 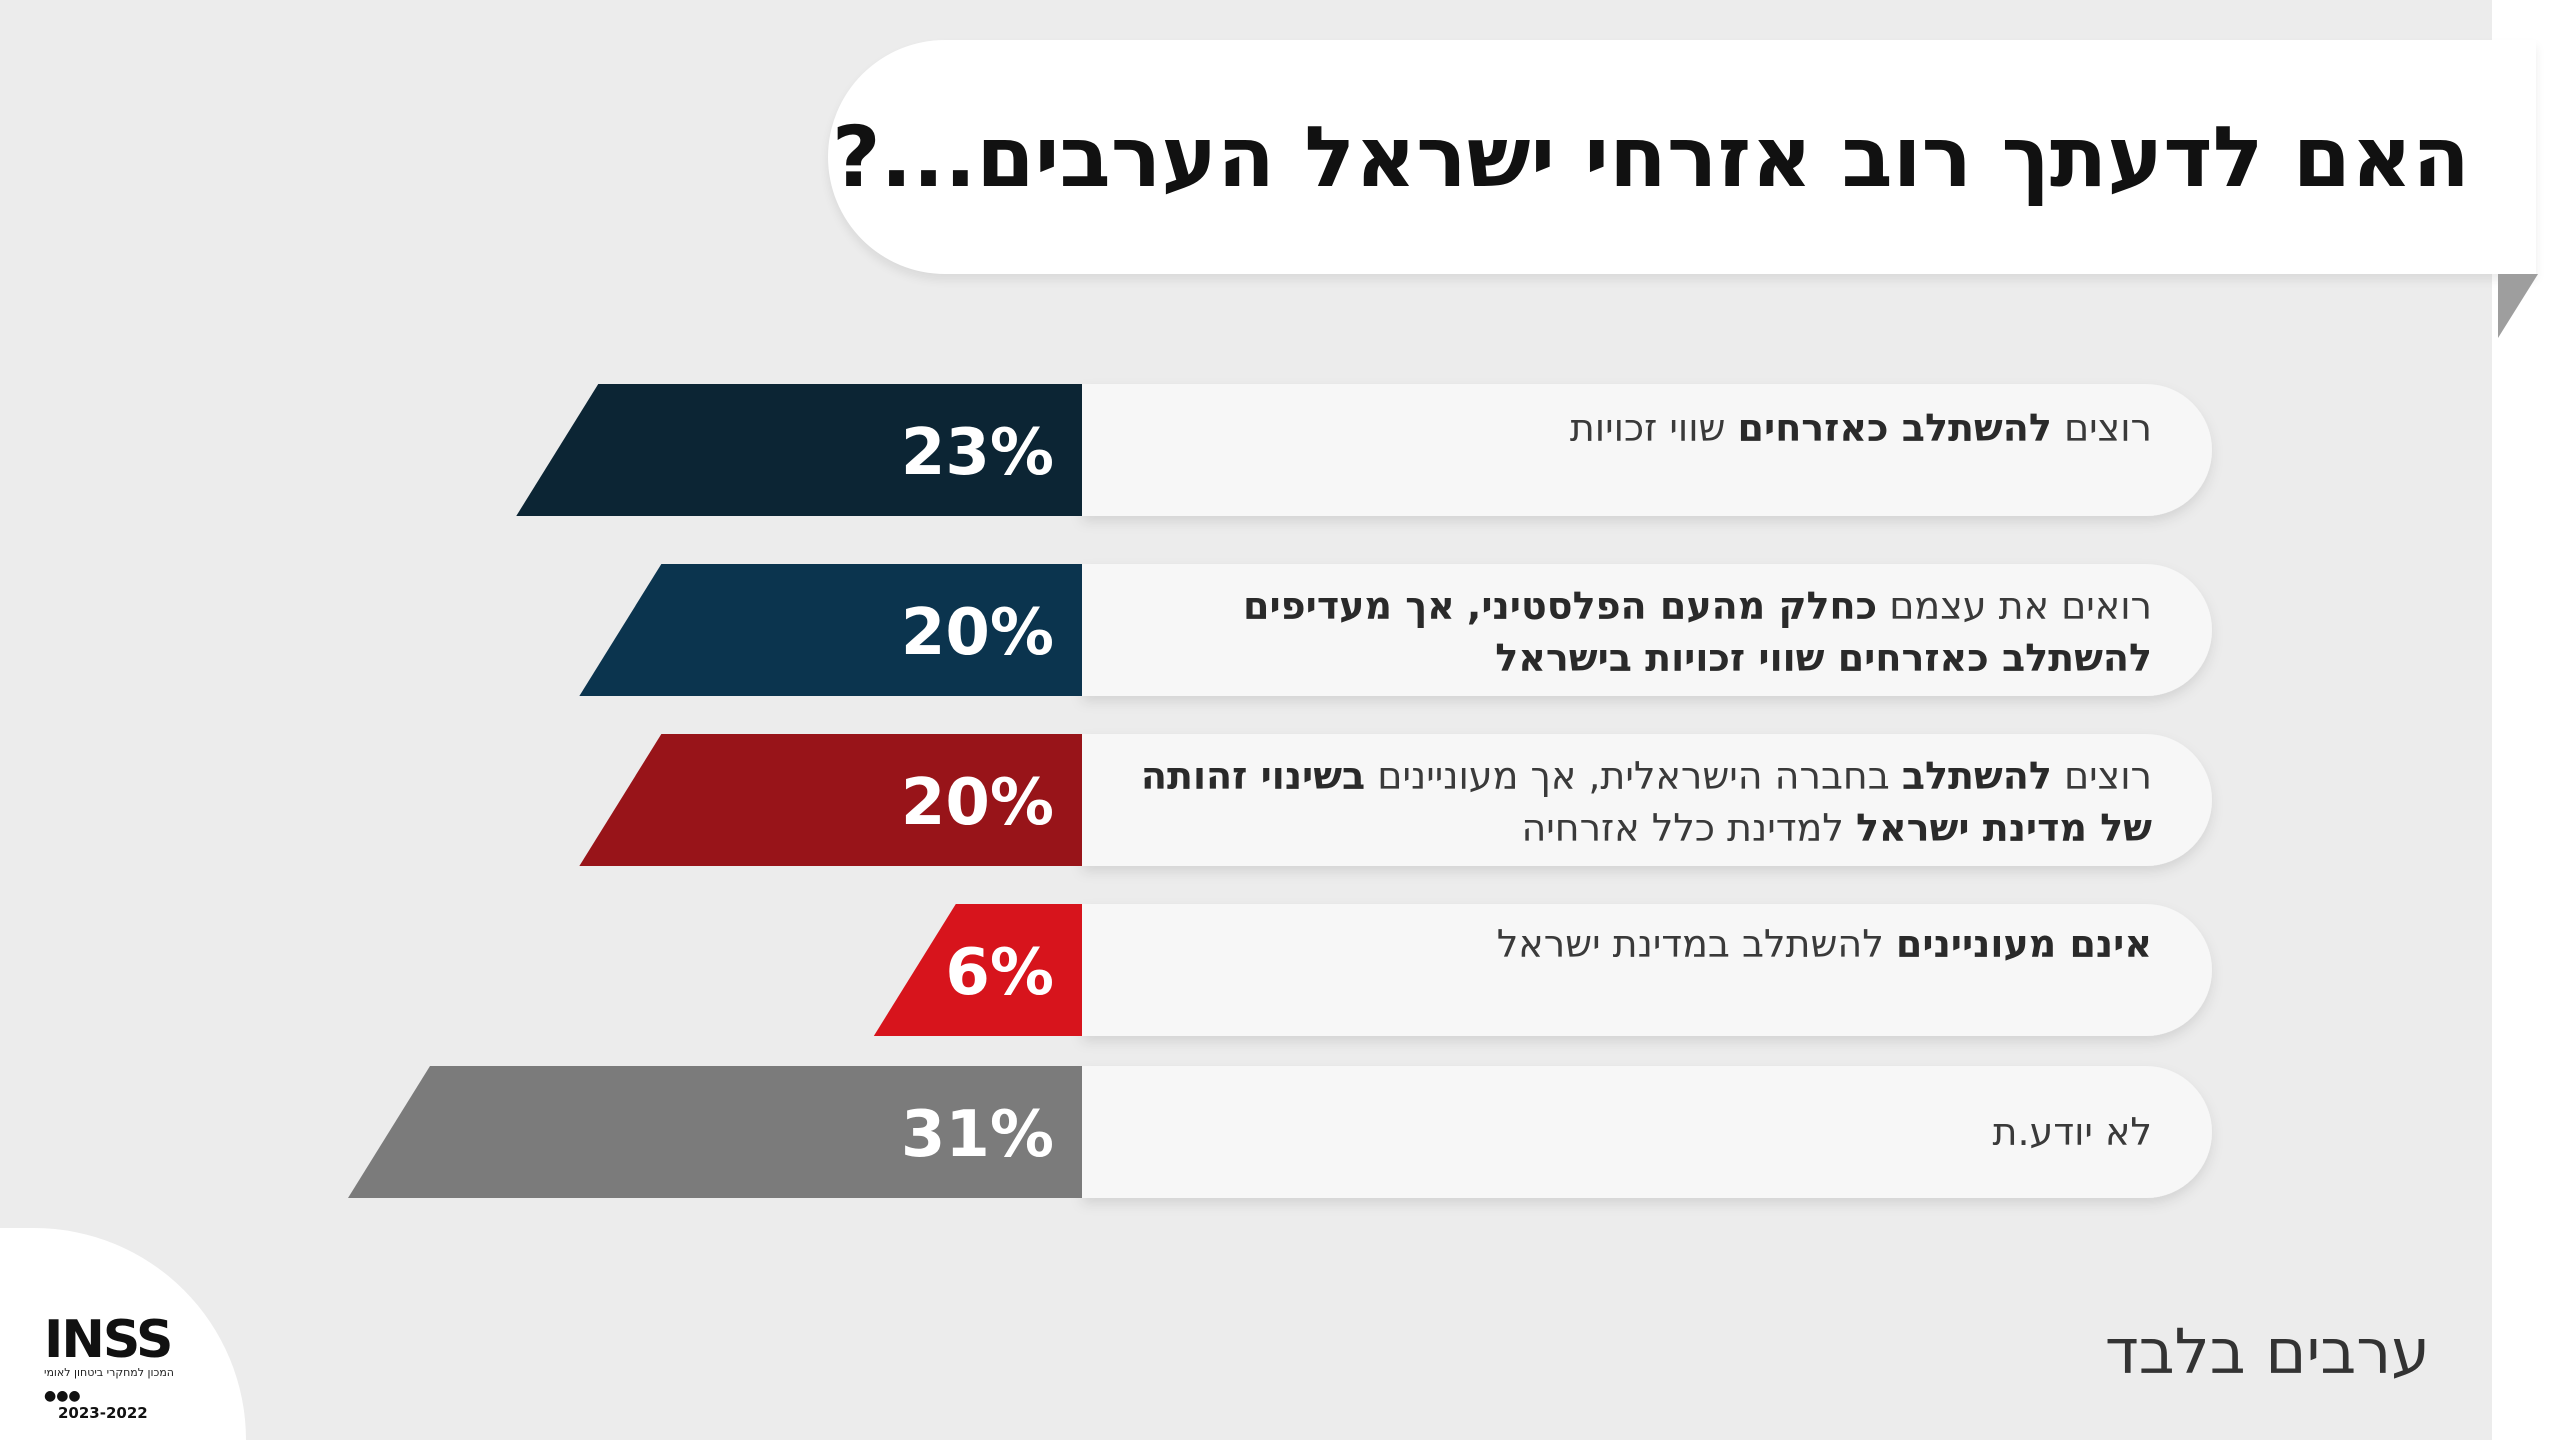 I want to click on label-segment: בשינוי זהותה של מדינת ישראל, so click(x=1646, y=802).